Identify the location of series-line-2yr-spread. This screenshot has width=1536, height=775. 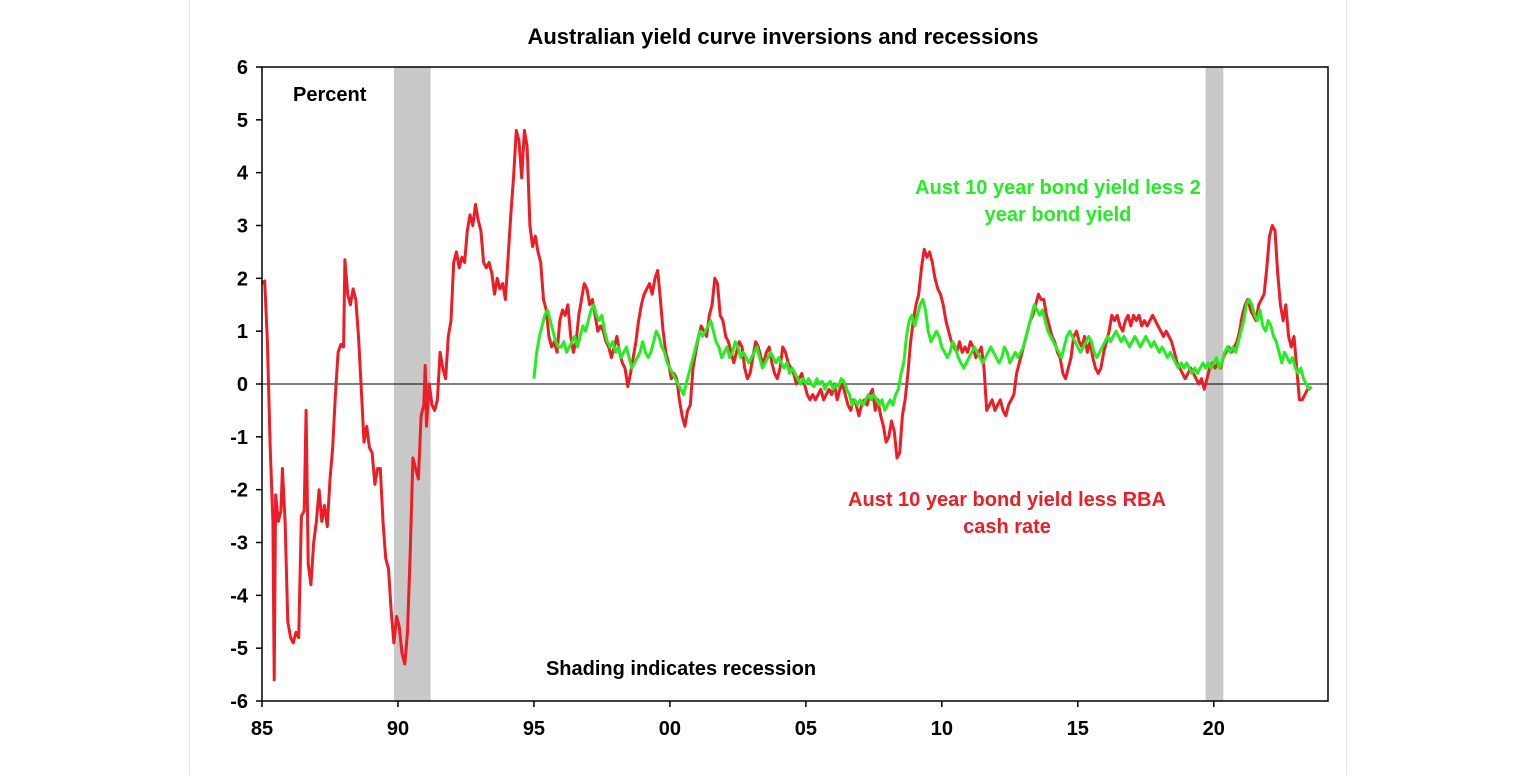
(922, 355).